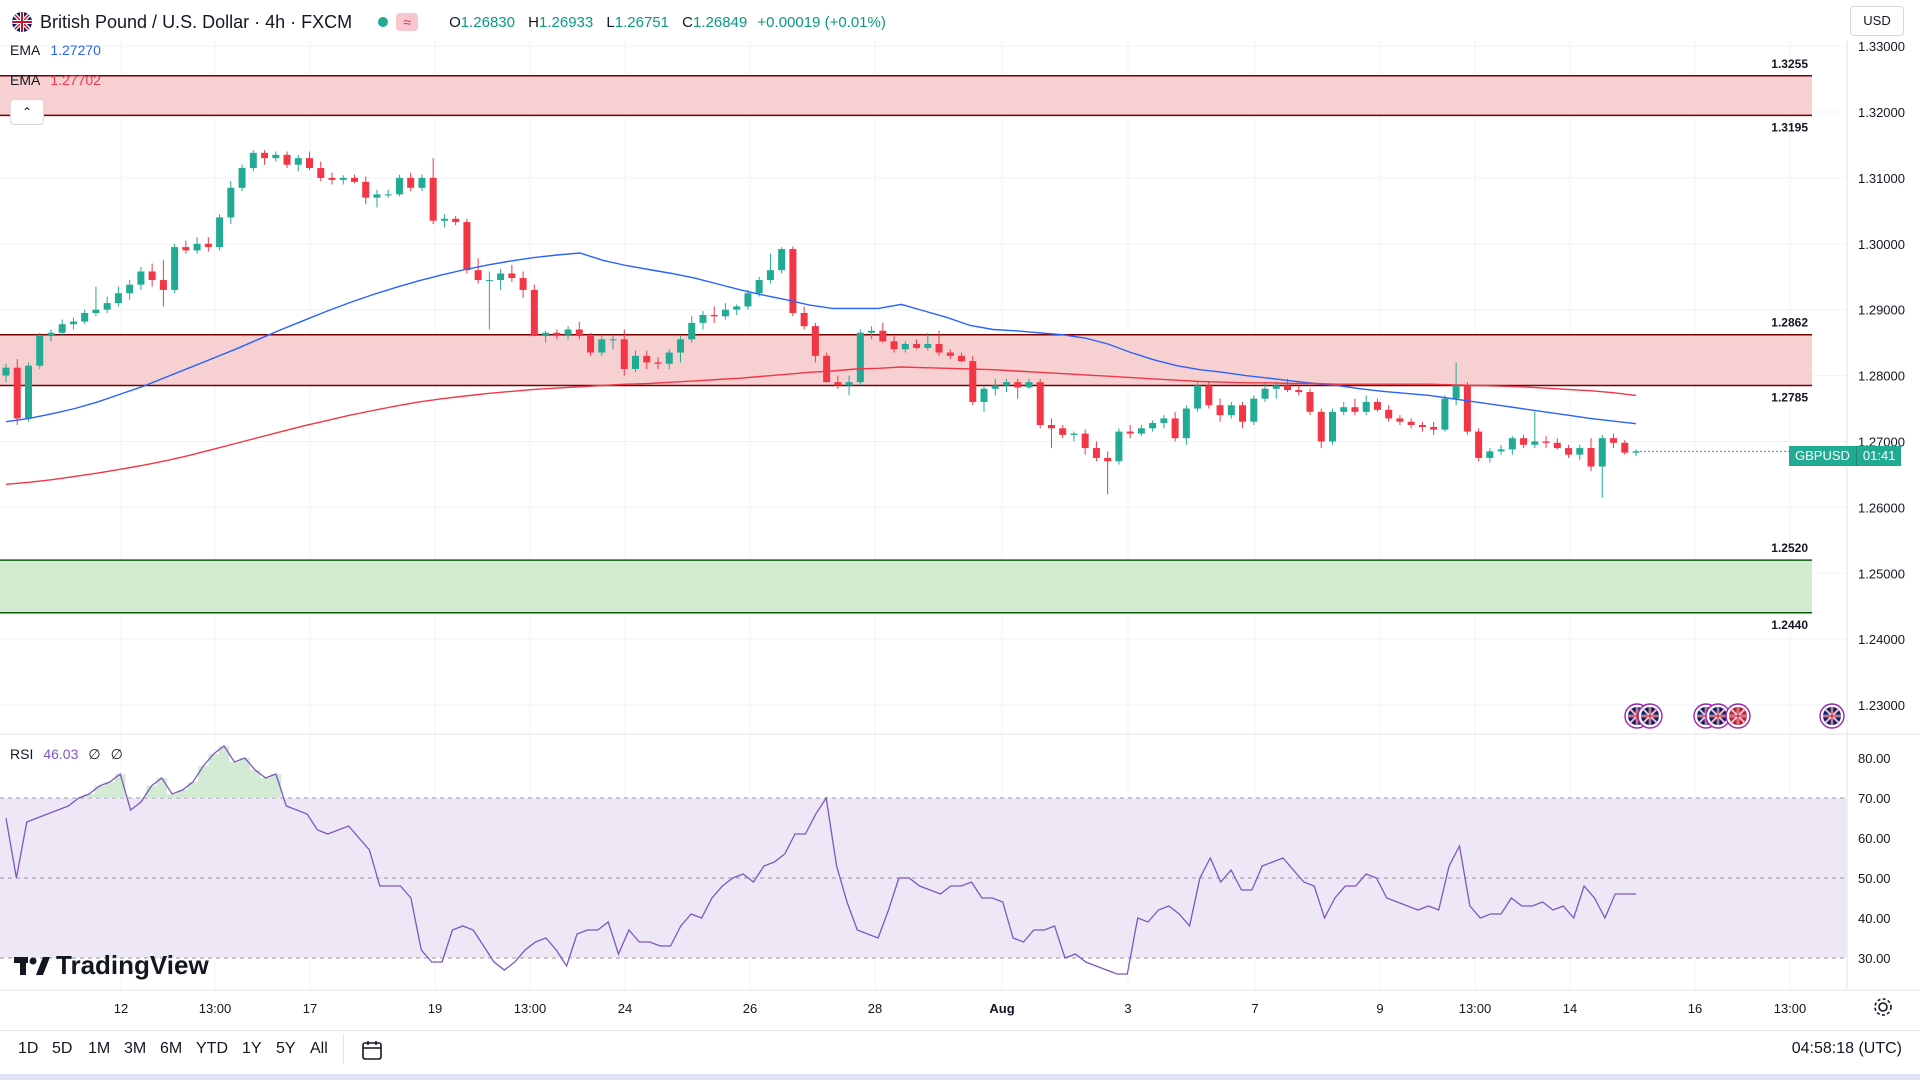 The width and height of the screenshot is (1920, 1080). What do you see at coordinates (534, 22) in the screenshot?
I see `high-label: H` at bounding box center [534, 22].